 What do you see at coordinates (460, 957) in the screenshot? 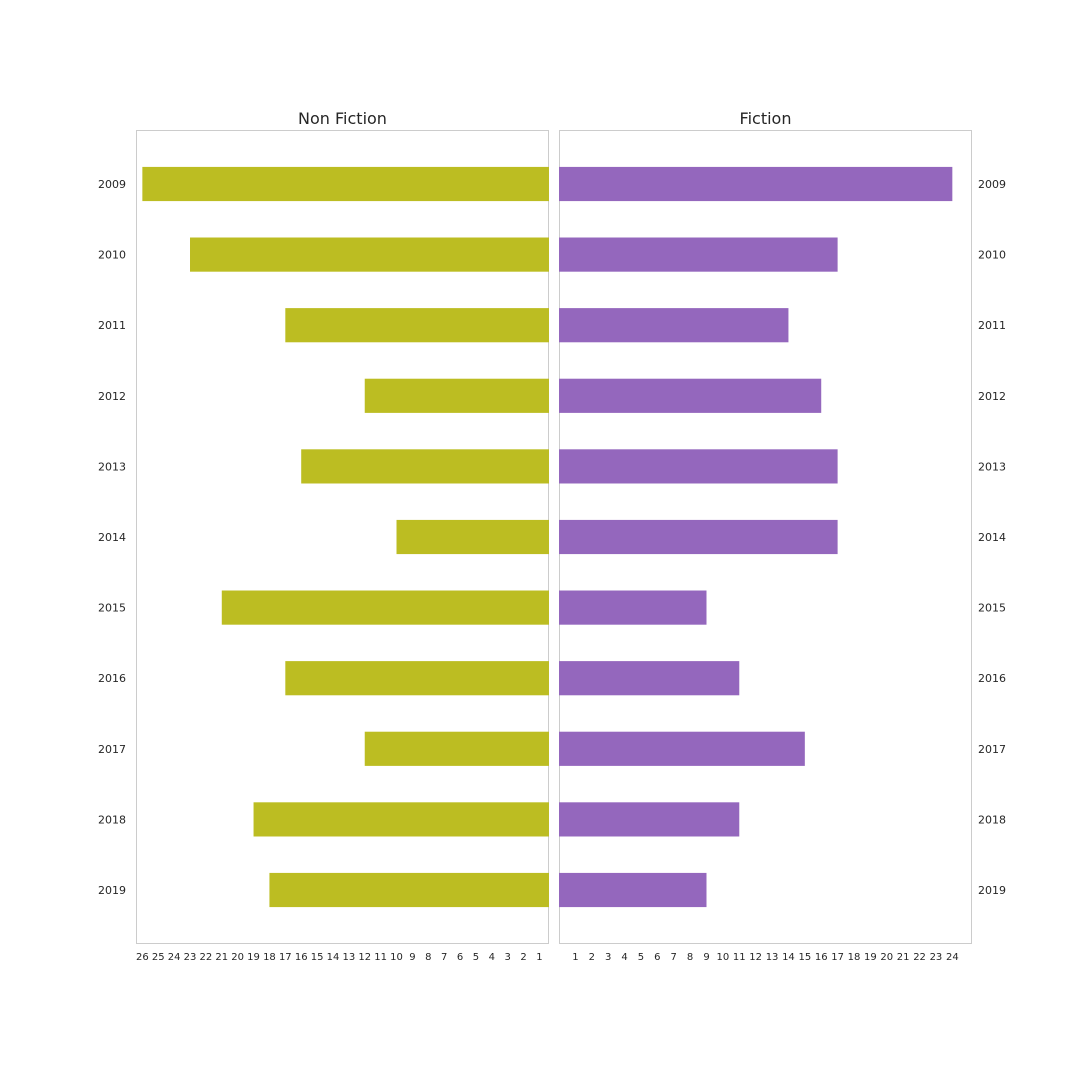
I see `x-tick-label-nonfiction-6: 6` at bounding box center [460, 957].